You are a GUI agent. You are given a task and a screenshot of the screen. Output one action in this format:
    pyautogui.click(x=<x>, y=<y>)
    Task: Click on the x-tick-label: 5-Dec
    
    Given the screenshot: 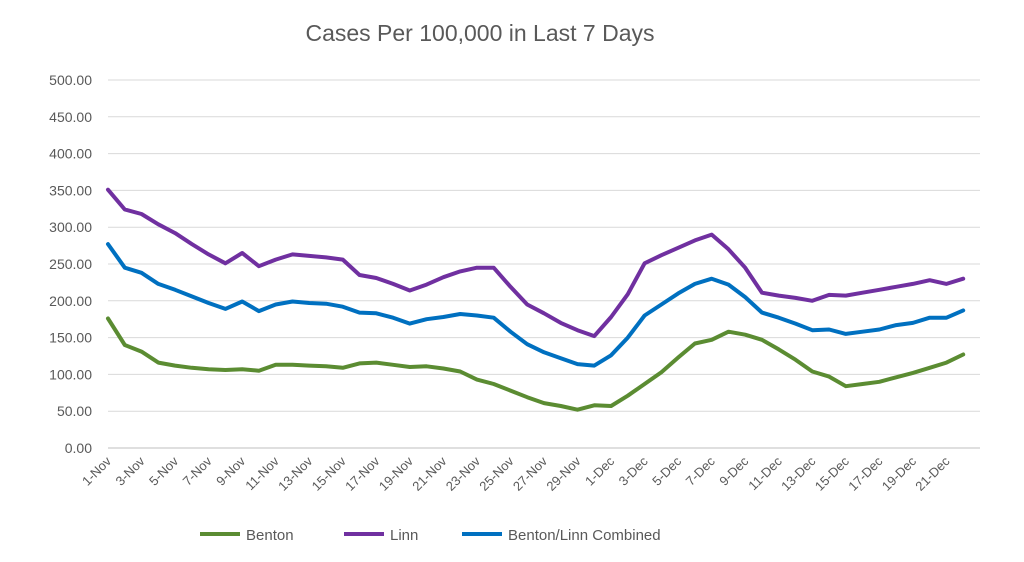 What is the action you would take?
    pyautogui.click(x=666, y=470)
    